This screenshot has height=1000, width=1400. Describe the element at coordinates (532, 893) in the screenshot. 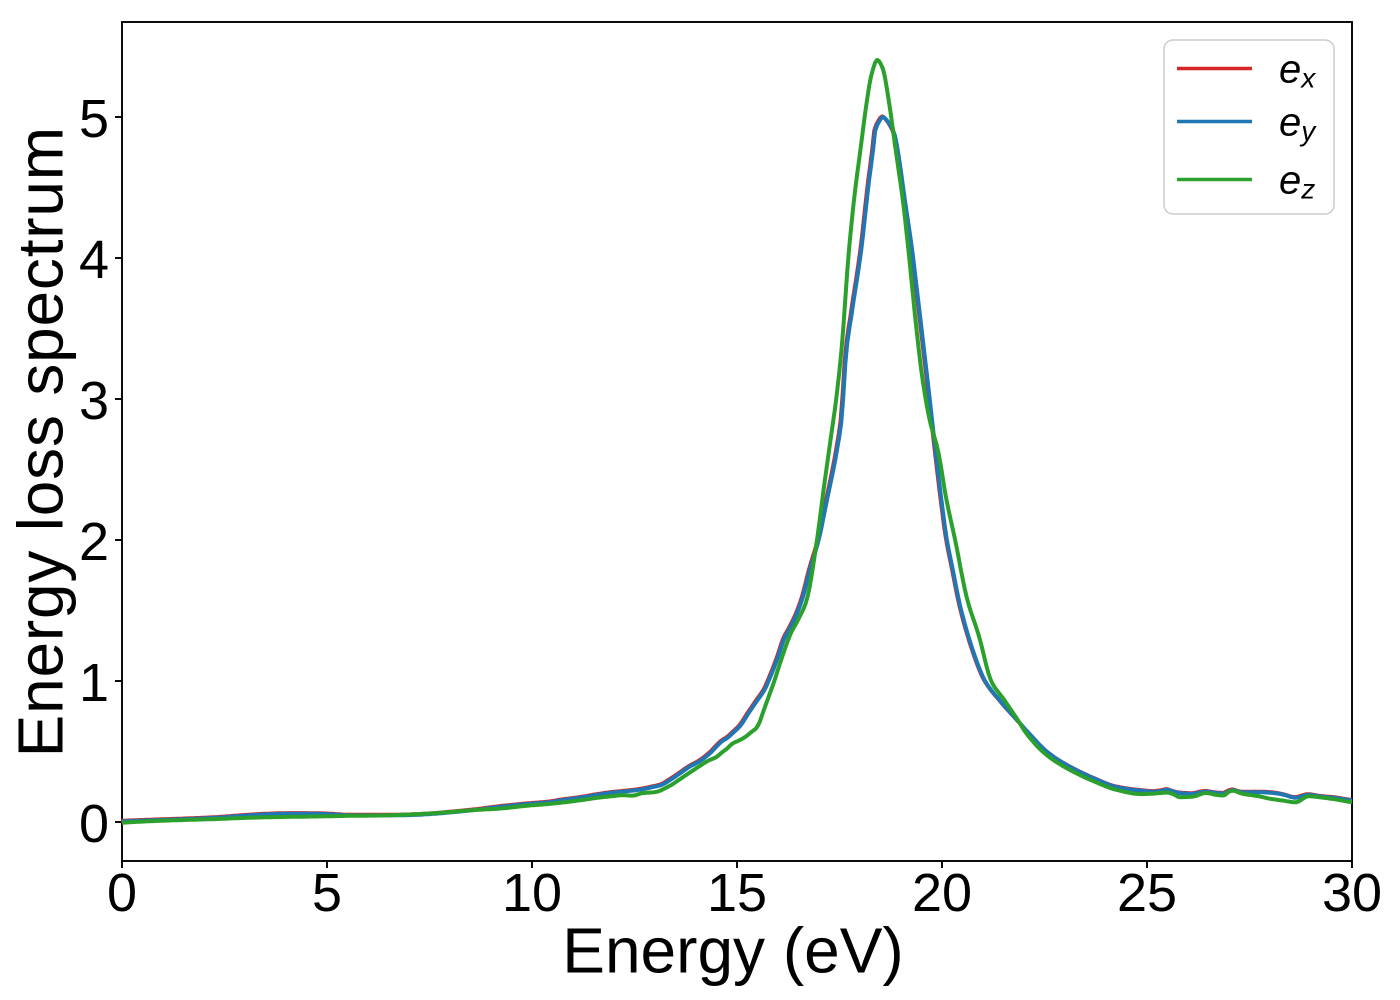

I see `svg-text: 10` at that location.